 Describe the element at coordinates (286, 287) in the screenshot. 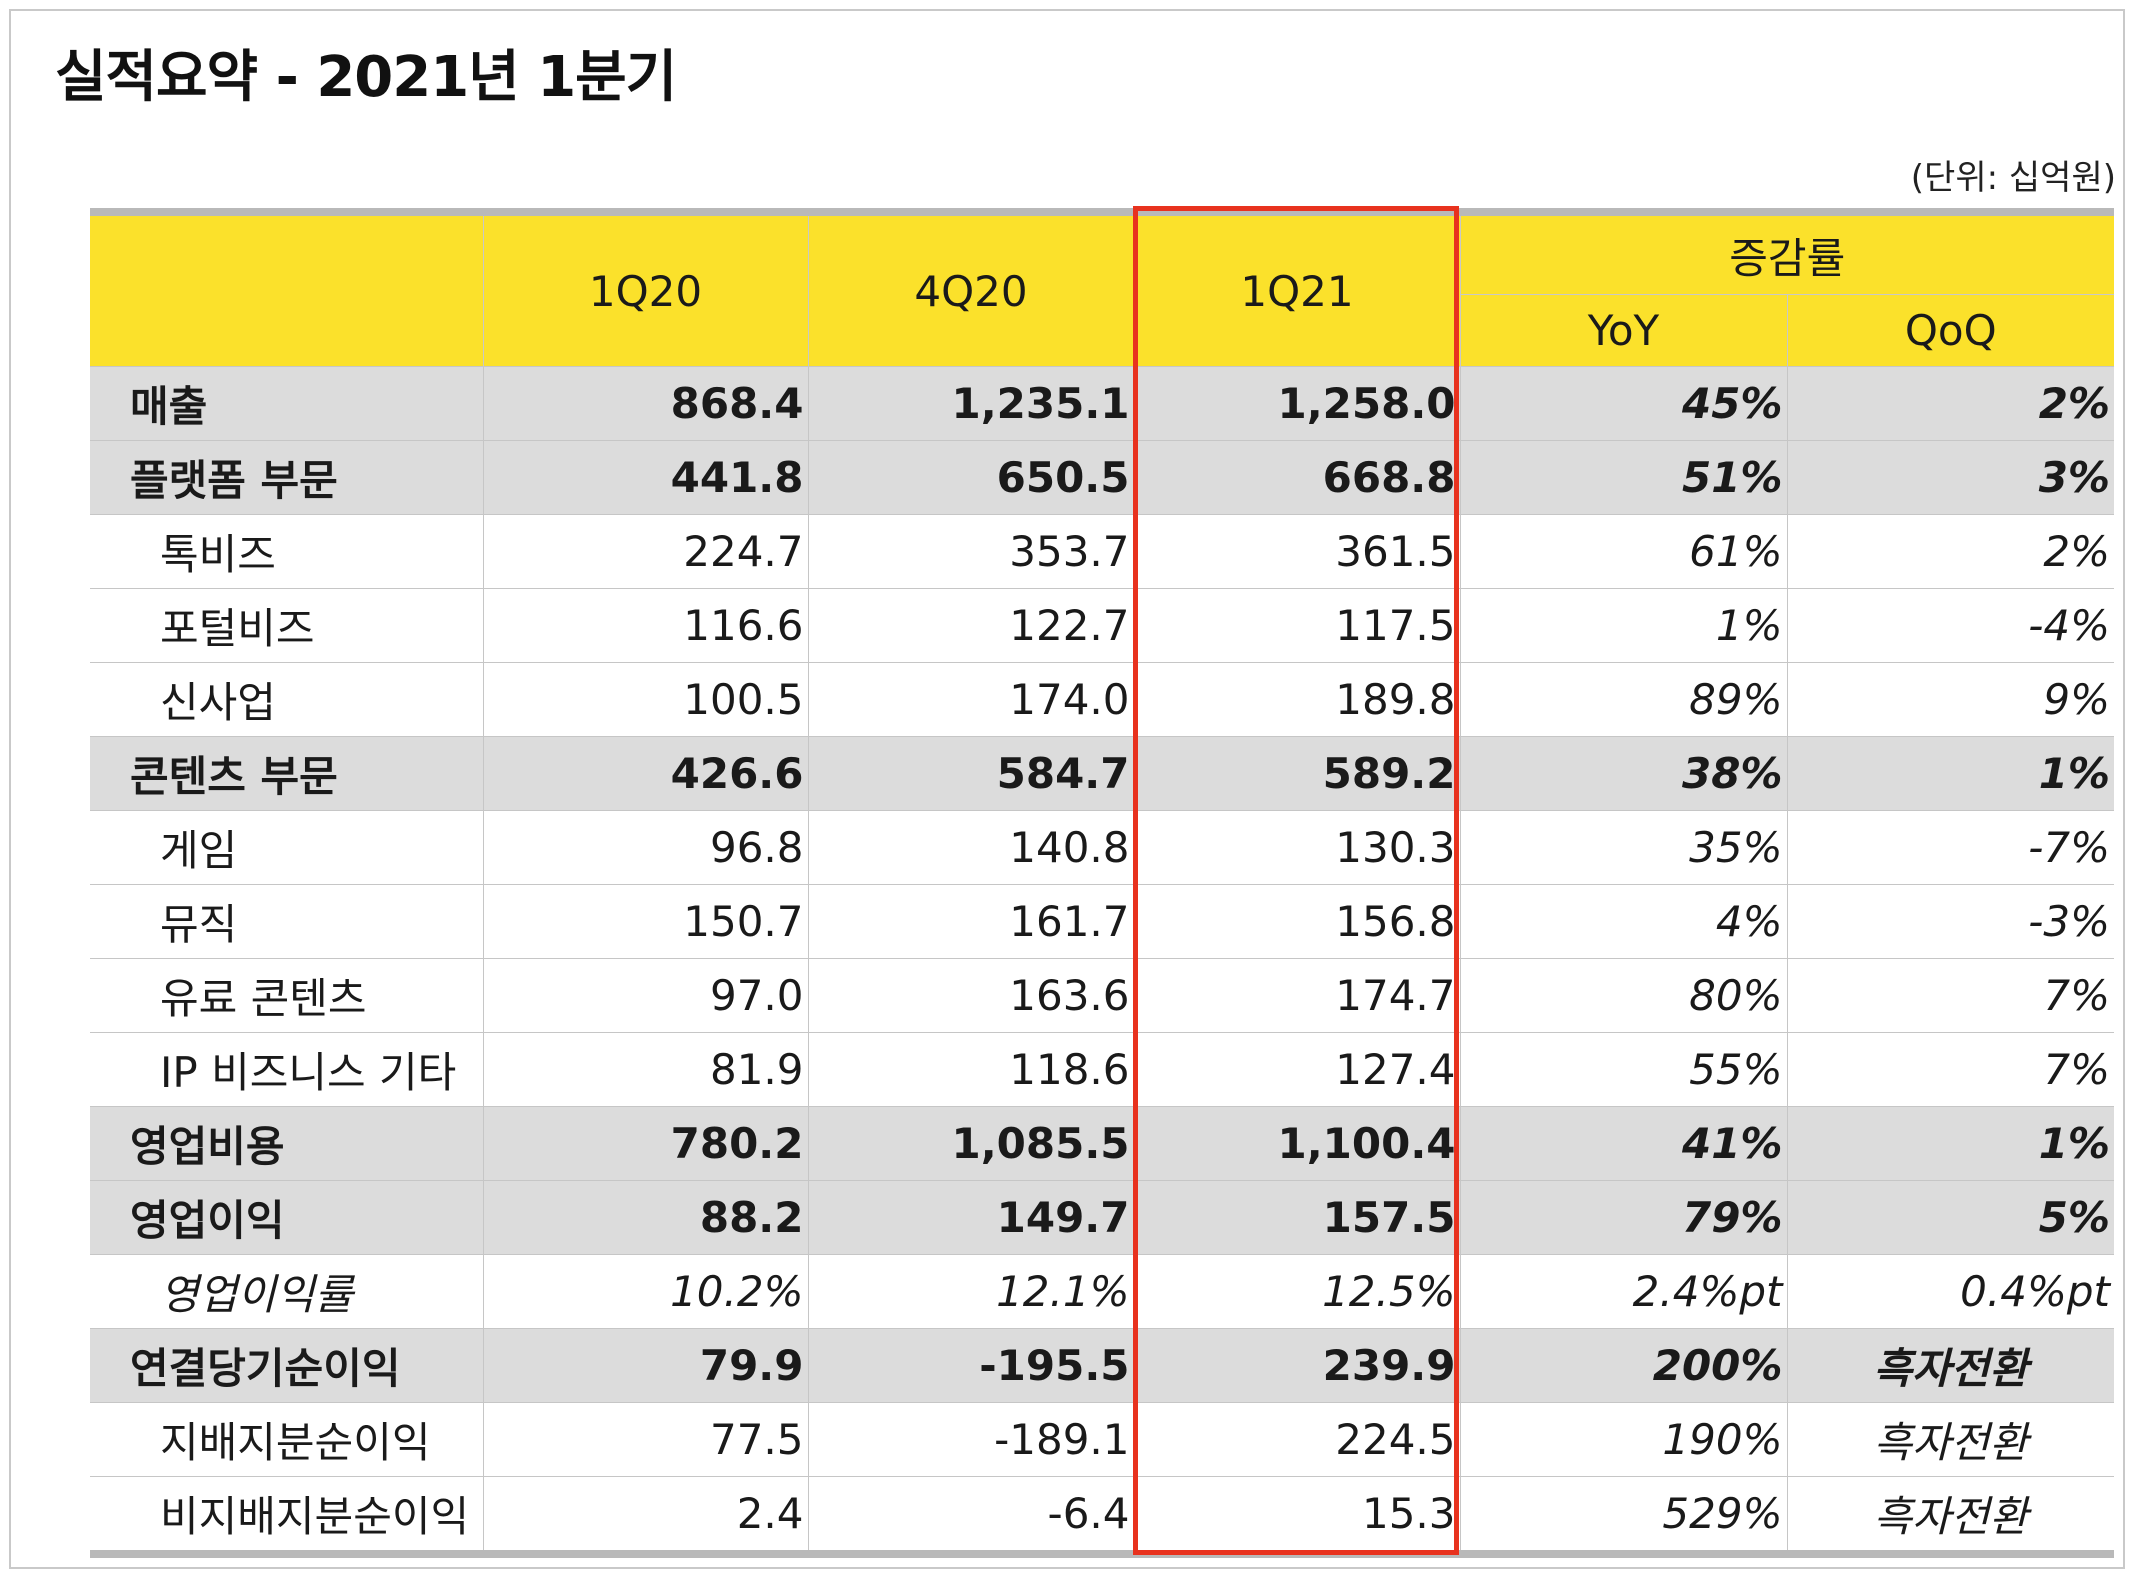

I see `header-blank` at that location.